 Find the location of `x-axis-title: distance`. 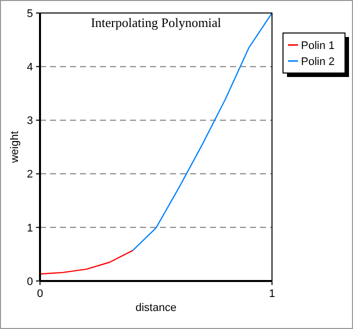

x-axis-title: distance is located at coordinates (156, 308).